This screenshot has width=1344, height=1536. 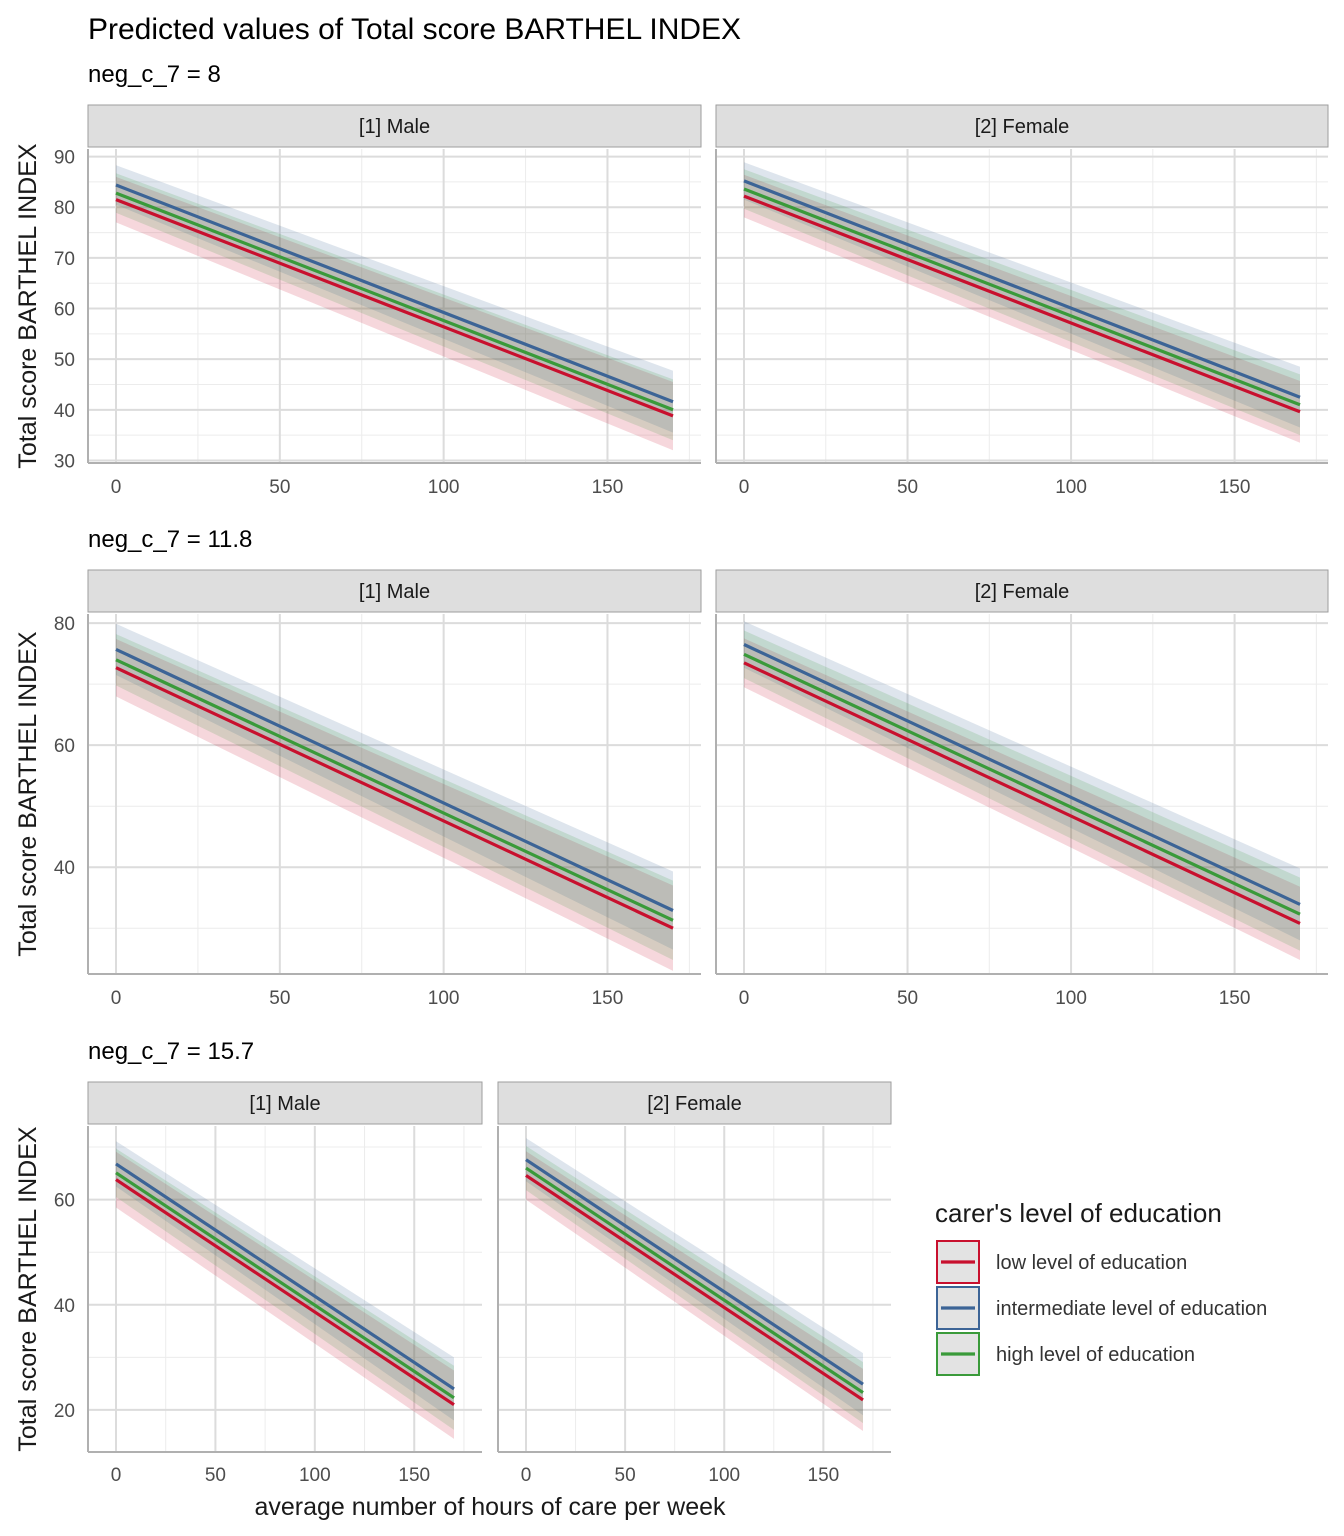 What do you see at coordinates (1131, 1309) in the screenshot?
I see `legend-label: intermediate level of education` at bounding box center [1131, 1309].